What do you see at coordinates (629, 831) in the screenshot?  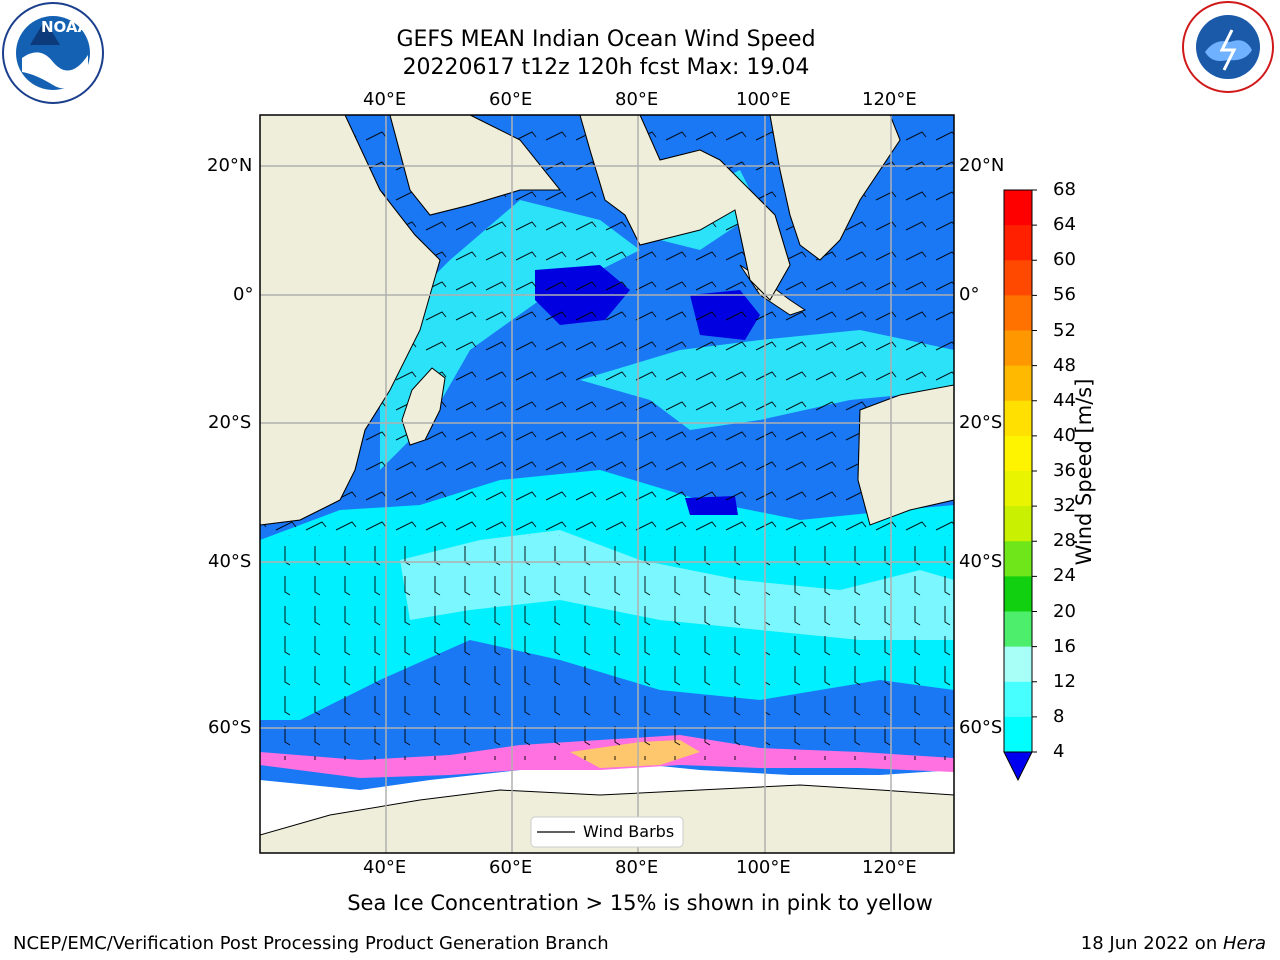 I see `legend-label: Wind Barbs` at bounding box center [629, 831].